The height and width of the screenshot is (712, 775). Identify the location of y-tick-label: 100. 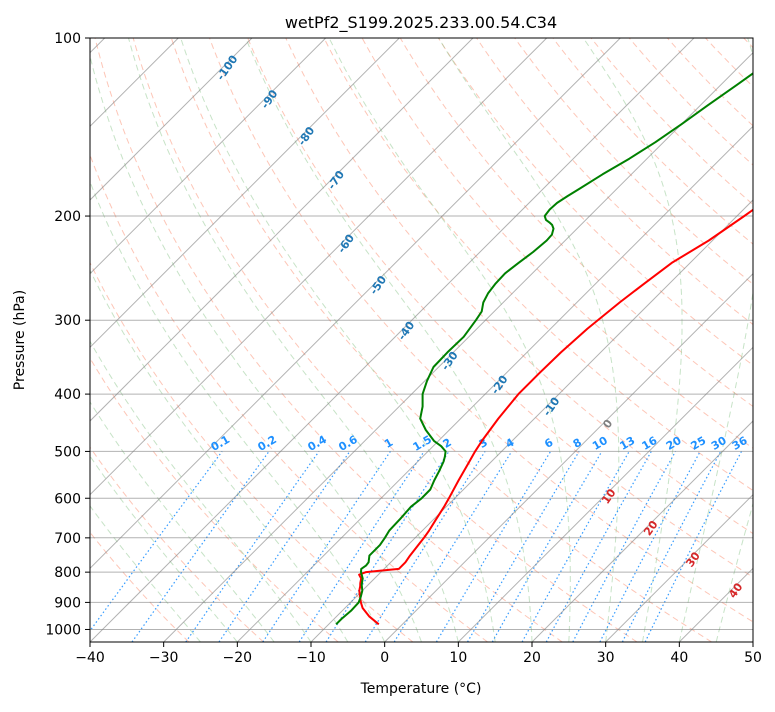
(67, 39).